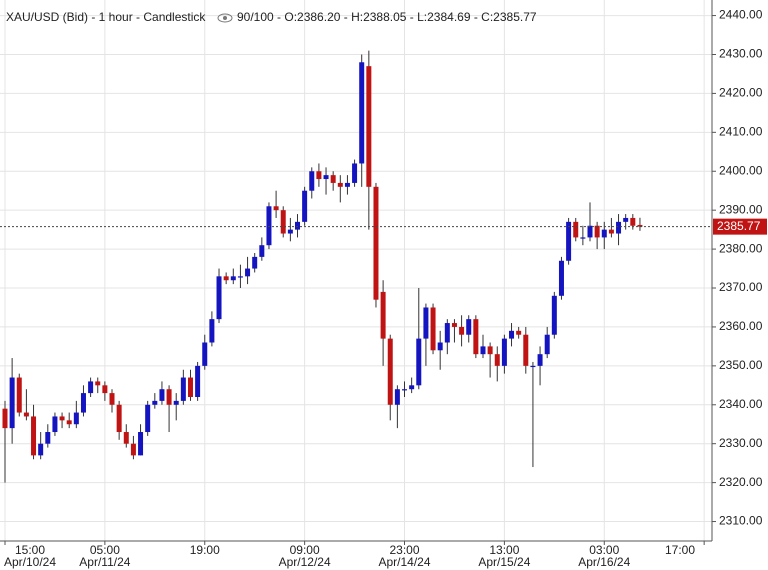 The width and height of the screenshot is (768, 570). Describe the element at coordinates (104, 562) in the screenshot. I see `x-tick-date: Apr/11/24` at that location.